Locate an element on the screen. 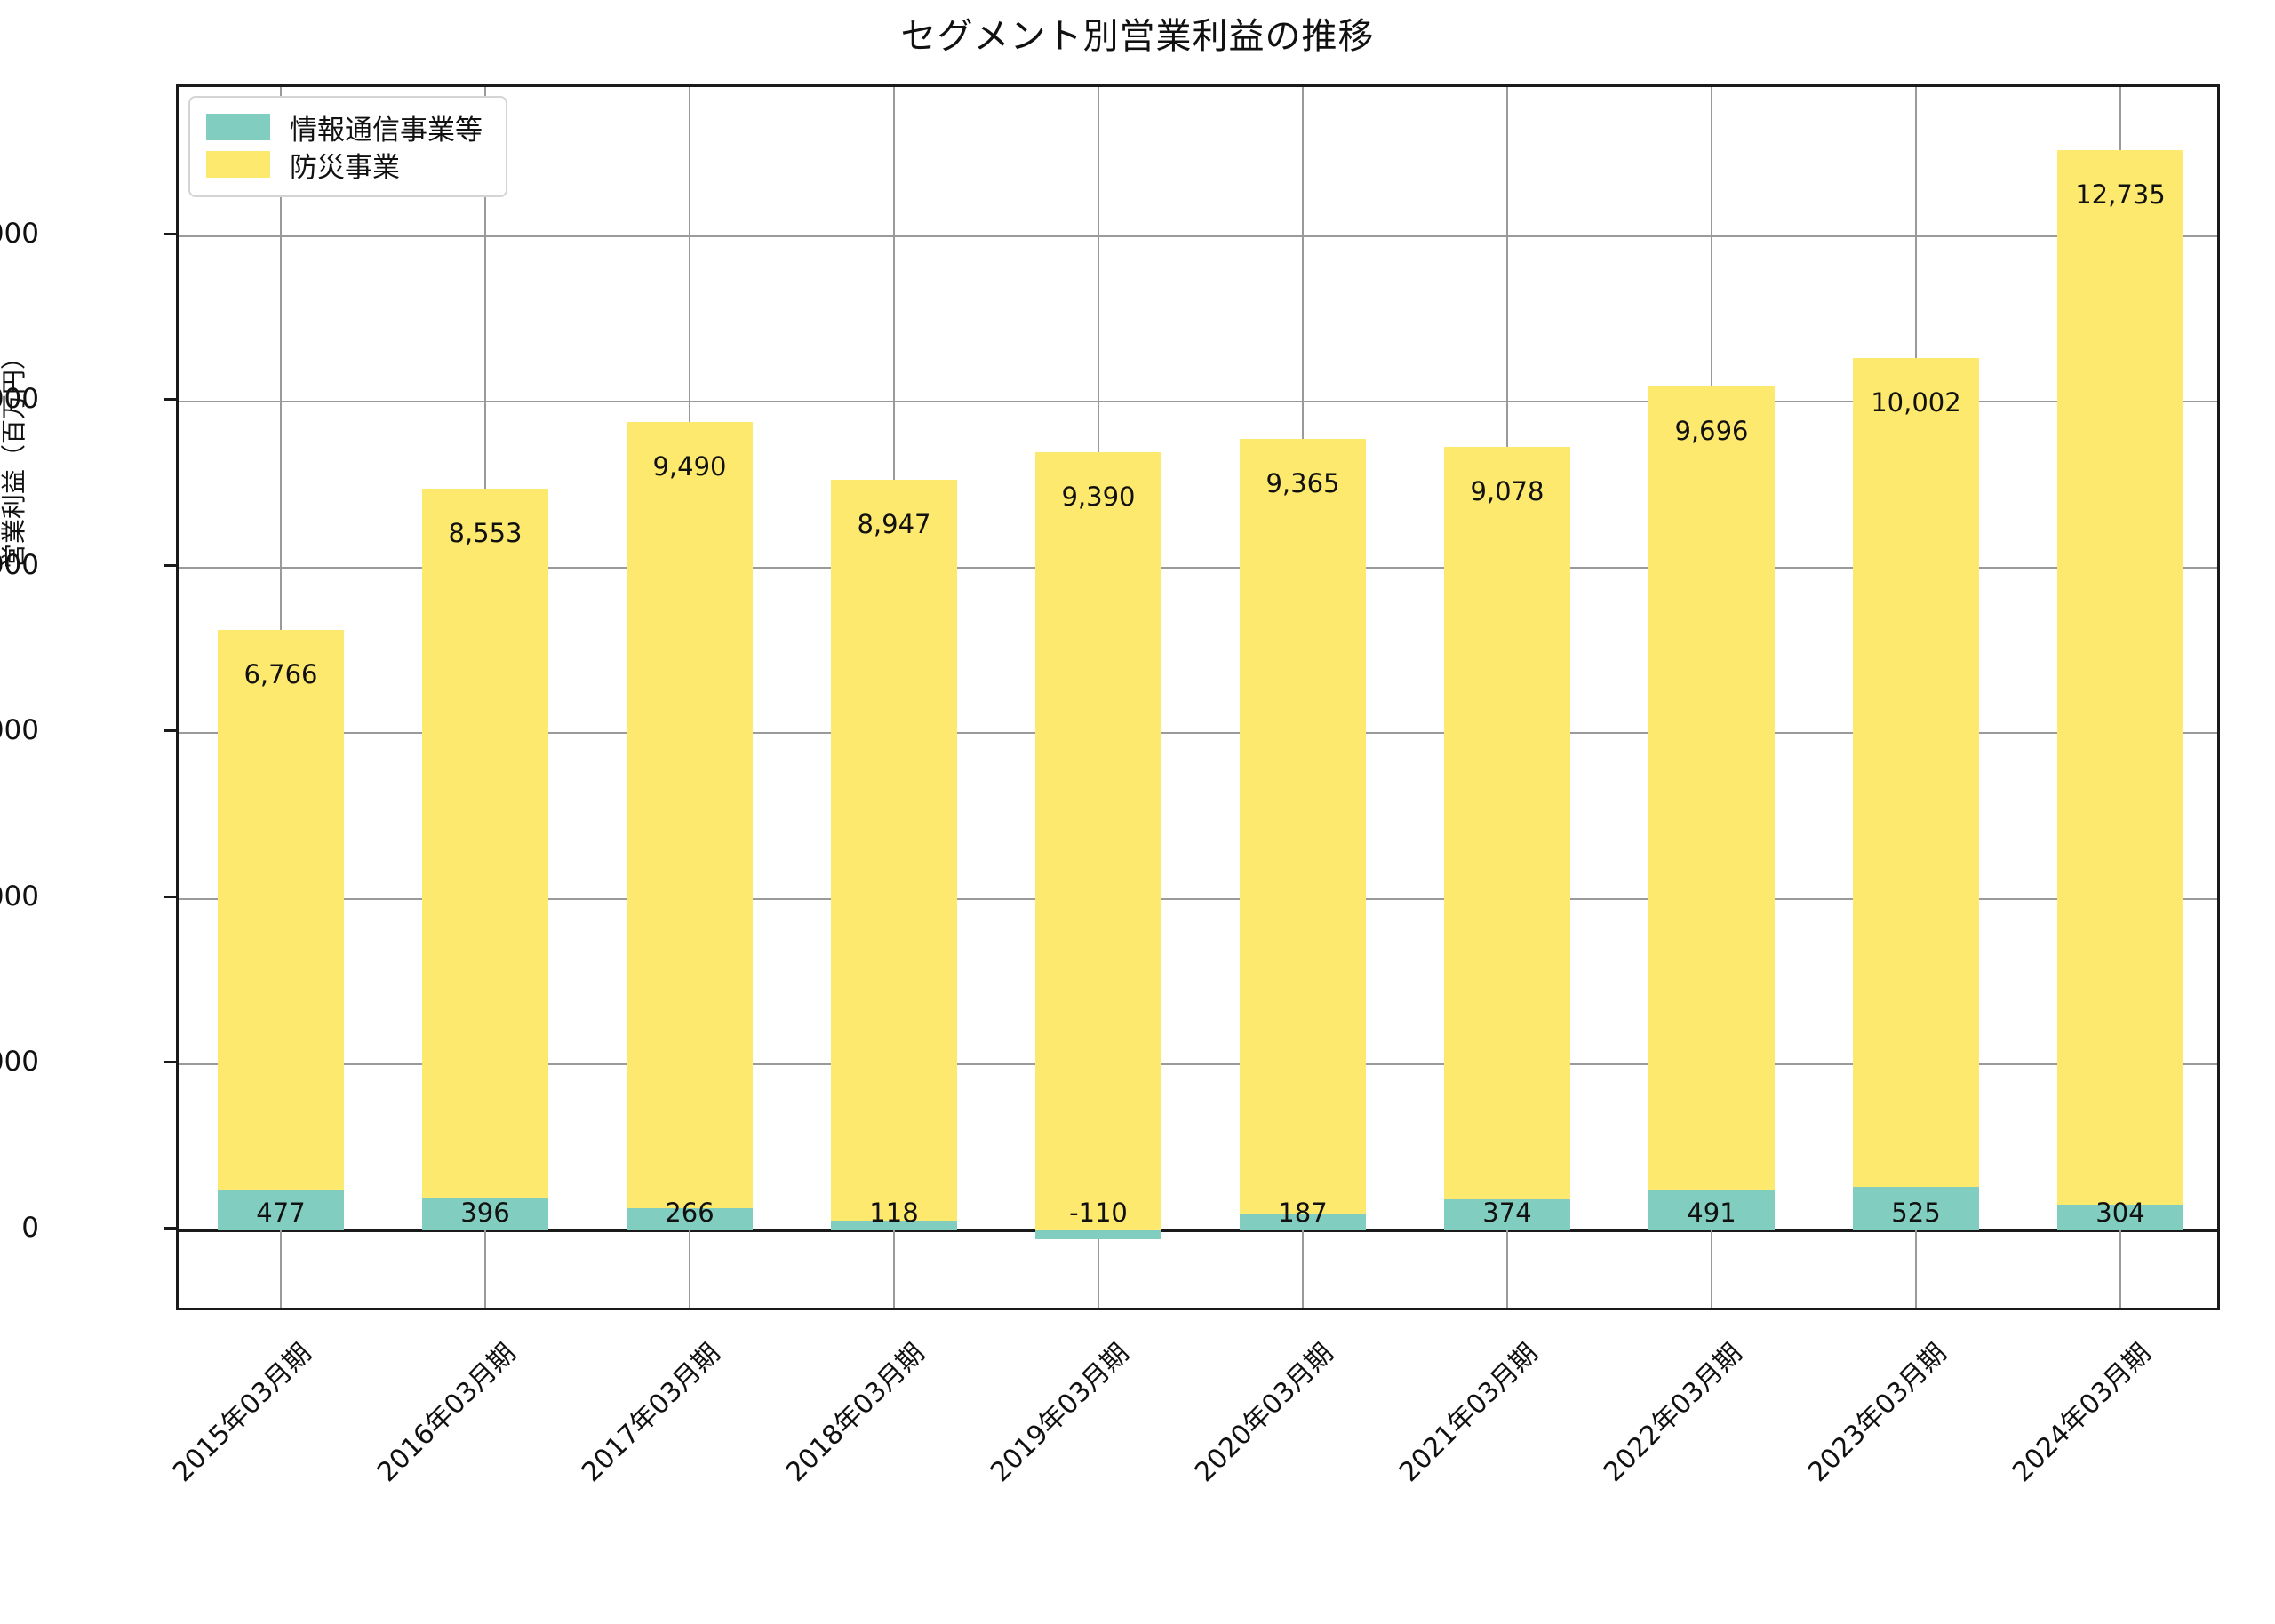 The height and width of the screenshot is (1624, 2275). bar-group: 9,390 -110 is located at coordinates (1098, 697).